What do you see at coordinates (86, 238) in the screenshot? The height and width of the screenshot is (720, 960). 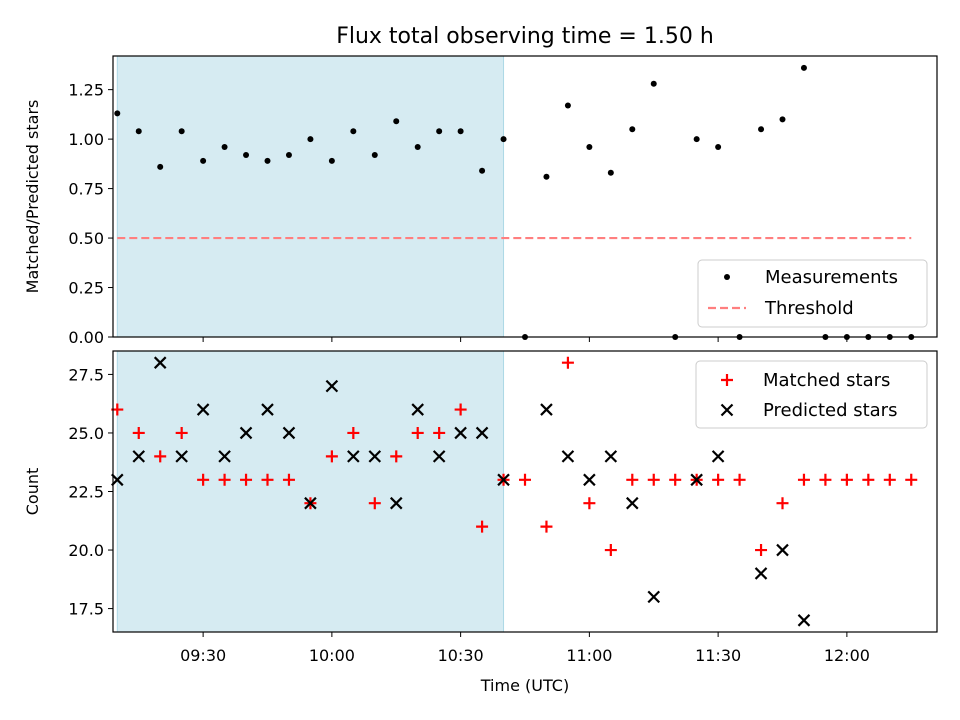 I see `y-tick-label: 0.50` at bounding box center [86, 238].